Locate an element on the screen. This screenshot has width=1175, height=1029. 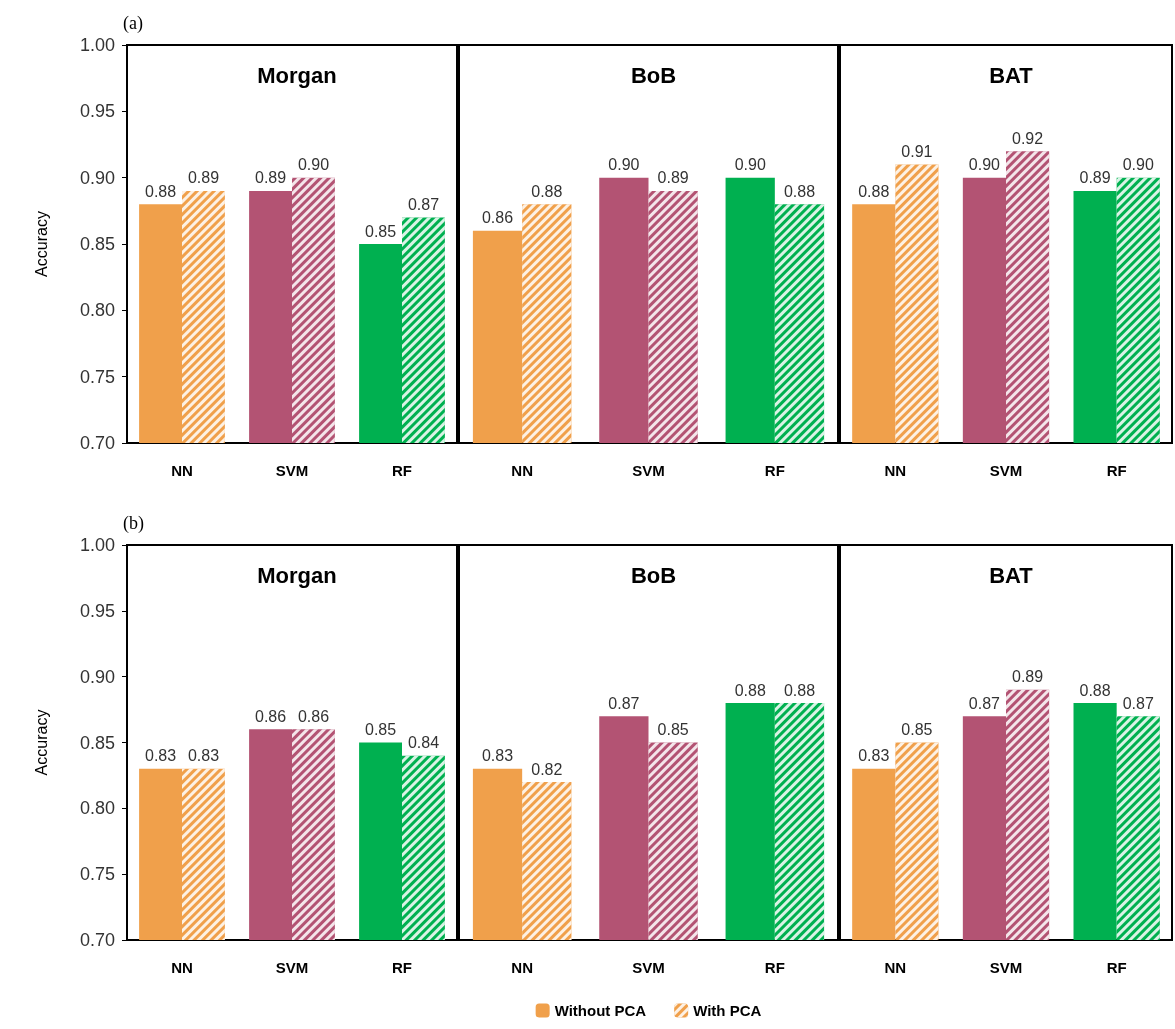
legend-label: With PCA is located at coordinates (727, 1010).